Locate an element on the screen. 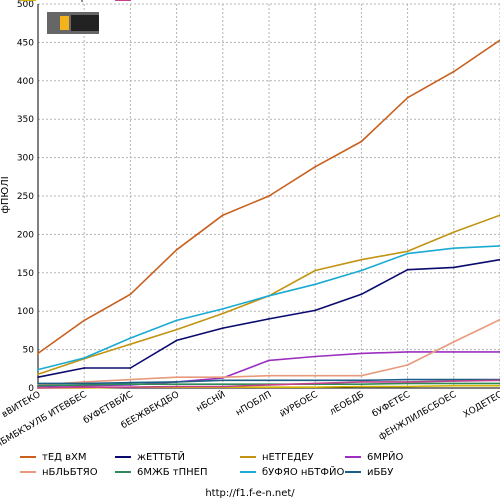 The height and width of the screenshot is (500, 500). x-tick-label: вВИТЕКО is located at coordinates (21, 405).